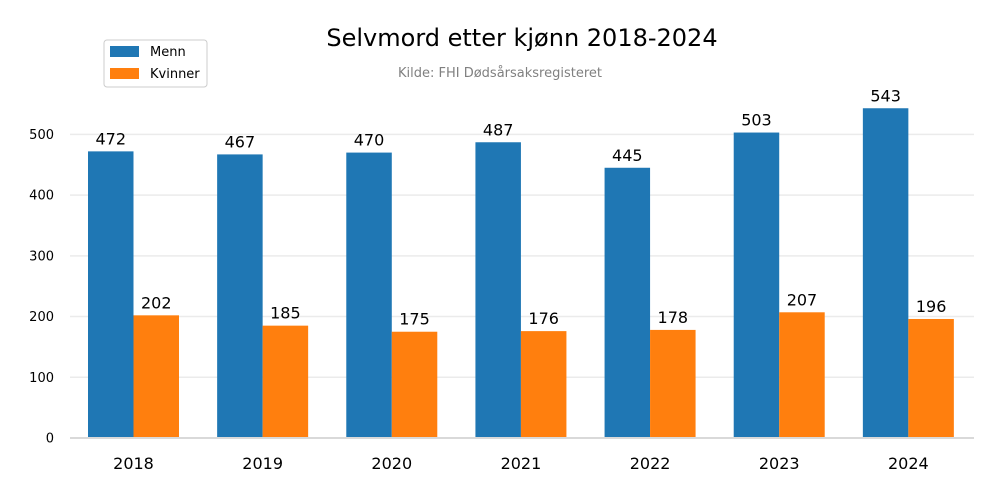  I want to click on data-label: 472, so click(110, 138).